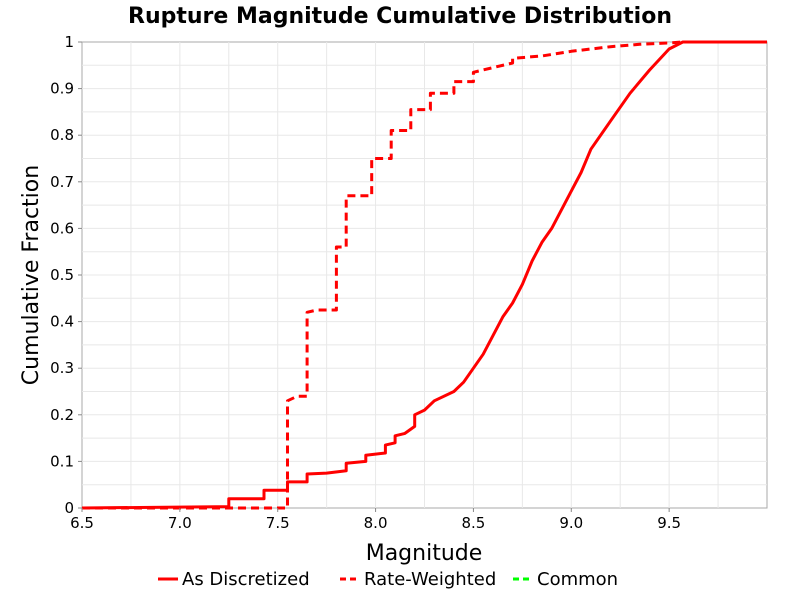  Describe the element at coordinates (278, 523) in the screenshot. I see `x-tick-label: 7.5` at that location.